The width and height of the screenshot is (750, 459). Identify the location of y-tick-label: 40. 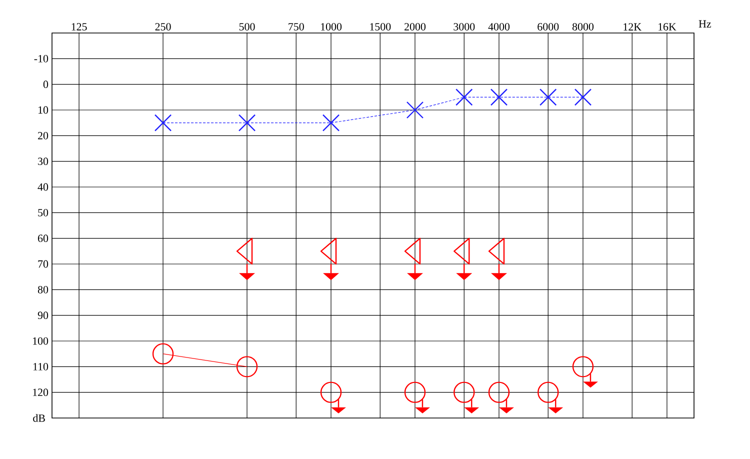
(43, 187).